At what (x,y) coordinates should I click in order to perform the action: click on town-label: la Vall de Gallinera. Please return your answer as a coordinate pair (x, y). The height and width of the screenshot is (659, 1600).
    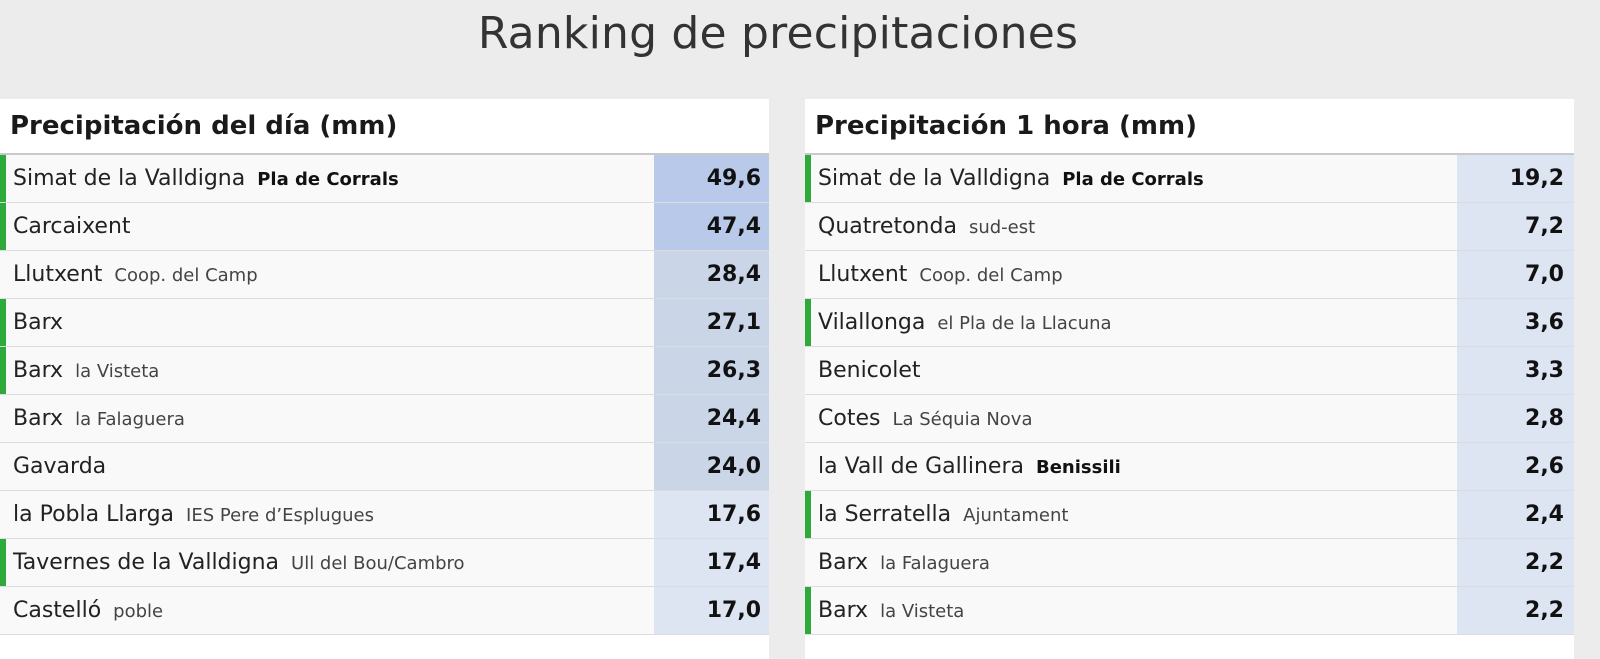
    Looking at the image, I should click on (921, 466).